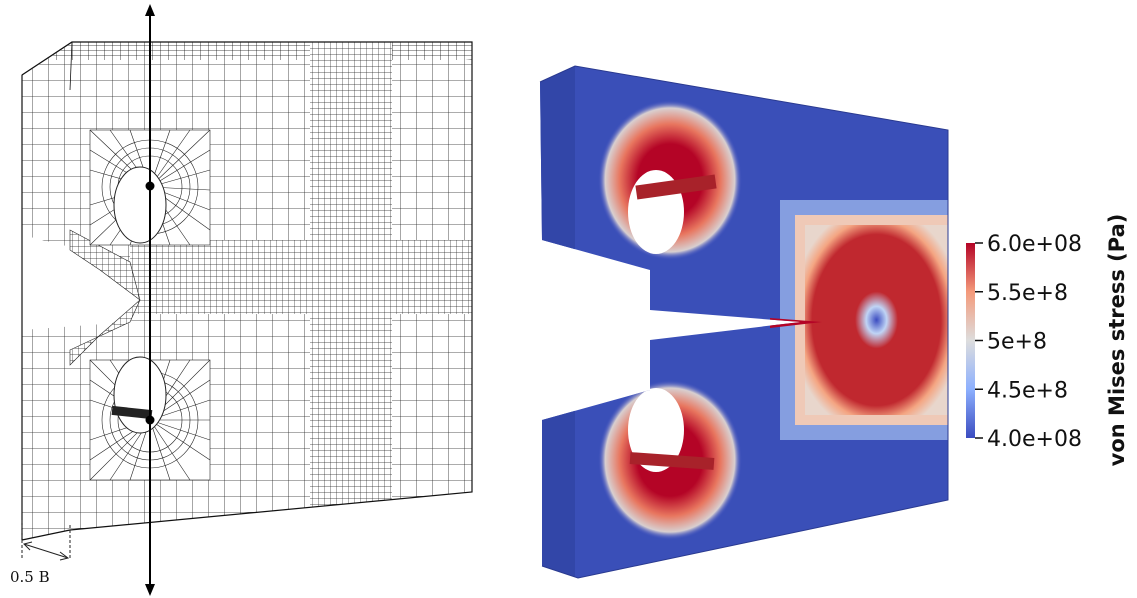 This screenshot has height=598, width=1137. What do you see at coordinates (150, 300) in the screenshot?
I see `load-axis` at bounding box center [150, 300].